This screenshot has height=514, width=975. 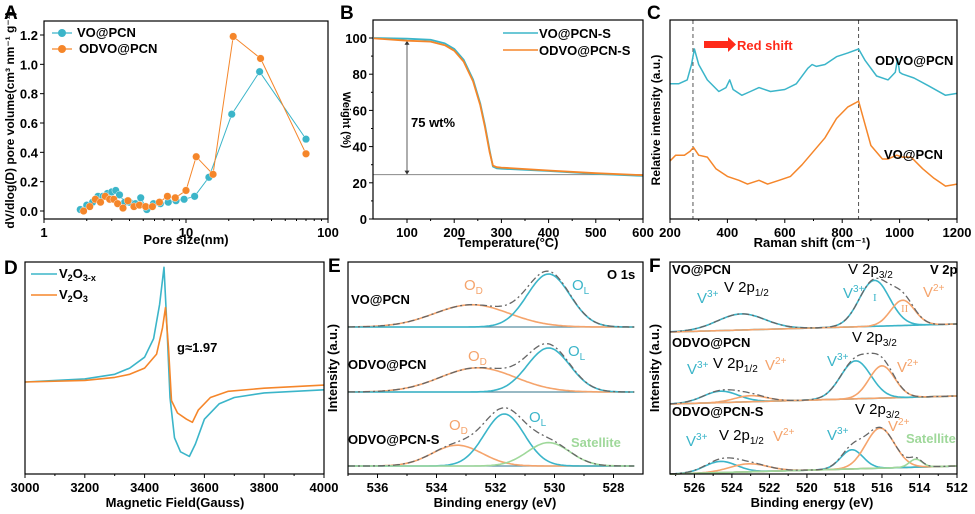 I want to click on y-tick-label: 0.6, so click(x=29, y=123).